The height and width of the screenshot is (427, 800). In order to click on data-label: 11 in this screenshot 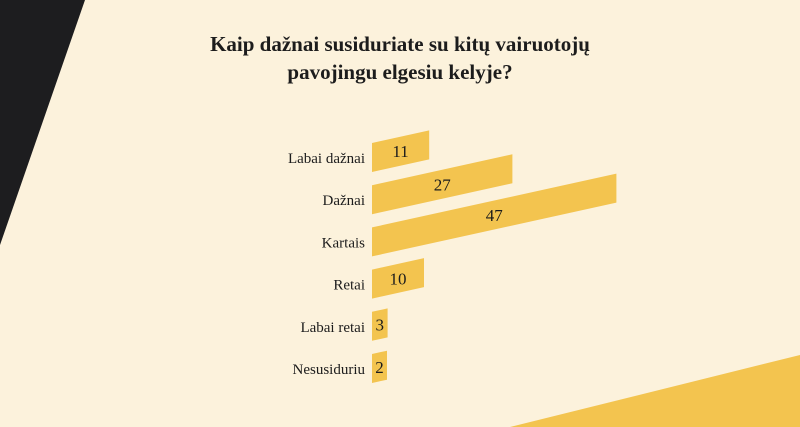, I will do `click(400, 151)`.